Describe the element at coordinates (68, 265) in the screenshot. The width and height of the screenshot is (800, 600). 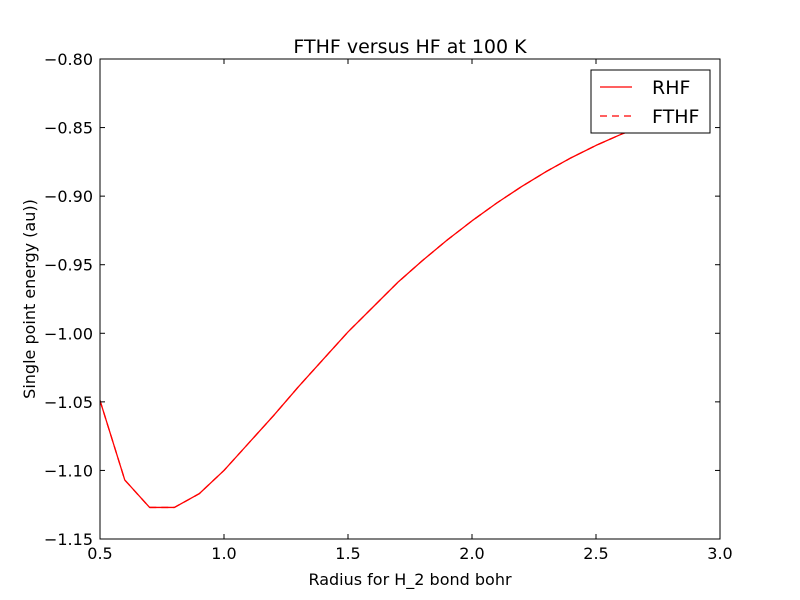
I see `y-tick-label: −0.95` at that location.